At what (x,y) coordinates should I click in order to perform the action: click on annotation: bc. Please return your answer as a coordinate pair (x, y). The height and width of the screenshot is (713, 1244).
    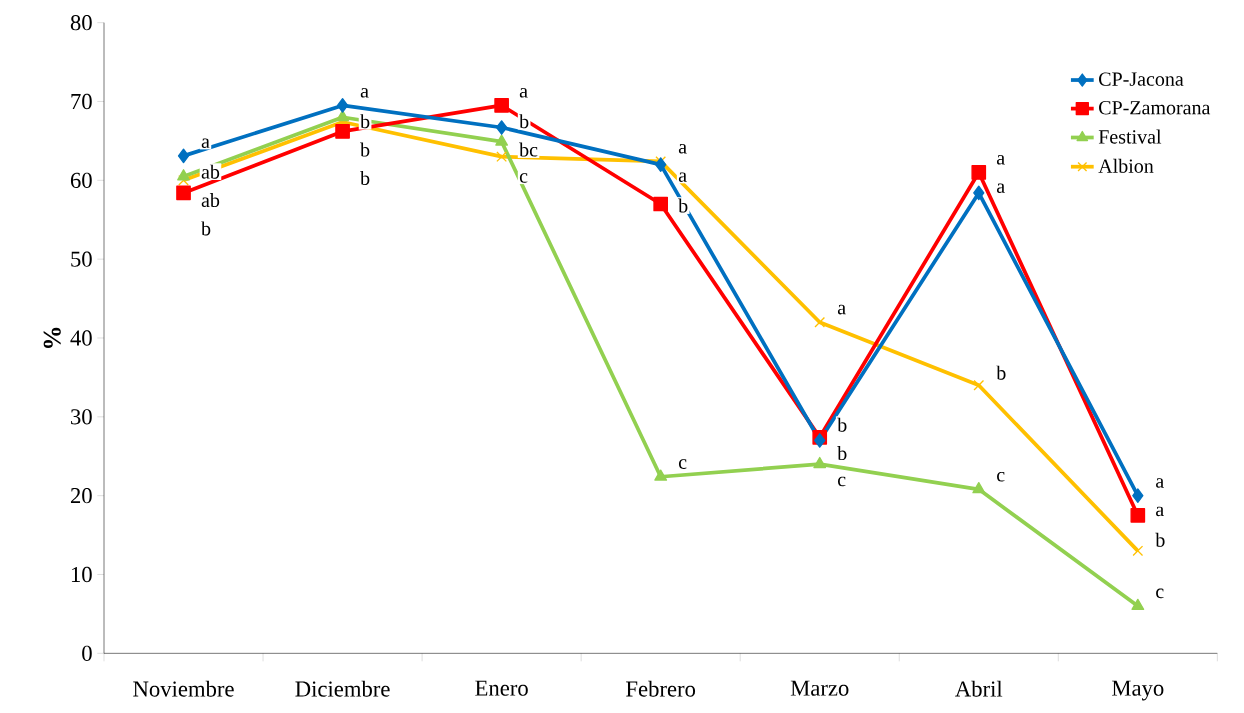
    Looking at the image, I should click on (528, 149).